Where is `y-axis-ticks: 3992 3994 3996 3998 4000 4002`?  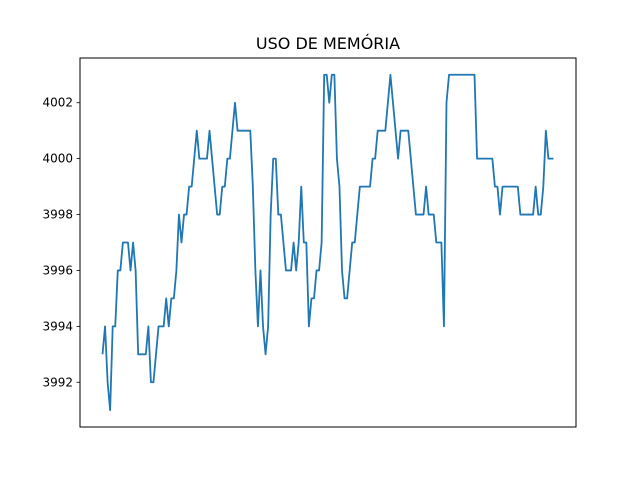 y-axis-ticks: 3992 3994 3996 3998 4000 4002 is located at coordinates (61, 242).